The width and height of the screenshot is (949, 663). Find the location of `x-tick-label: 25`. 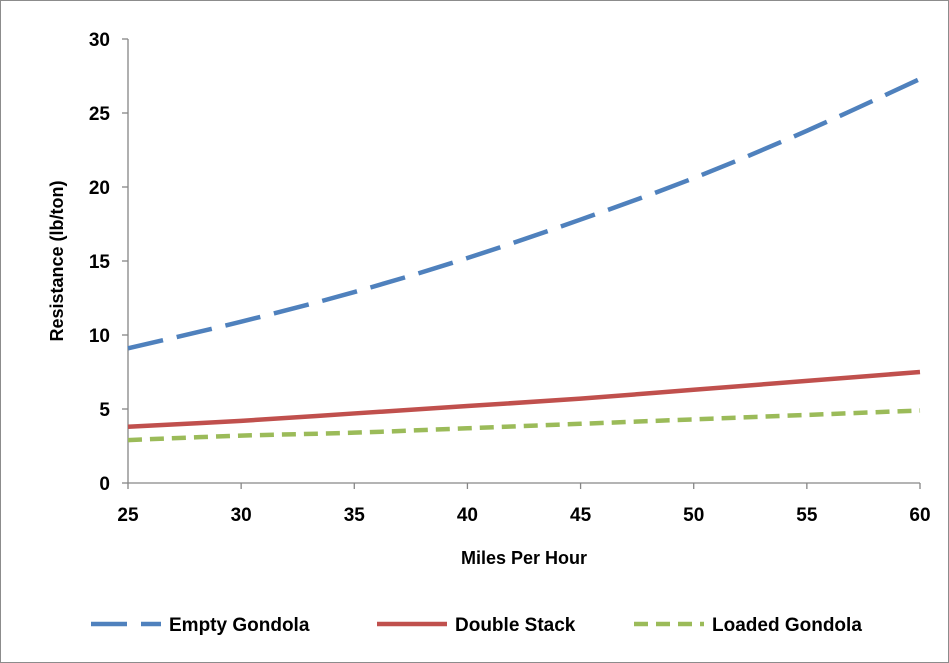

x-tick-label: 25 is located at coordinates (128, 515).